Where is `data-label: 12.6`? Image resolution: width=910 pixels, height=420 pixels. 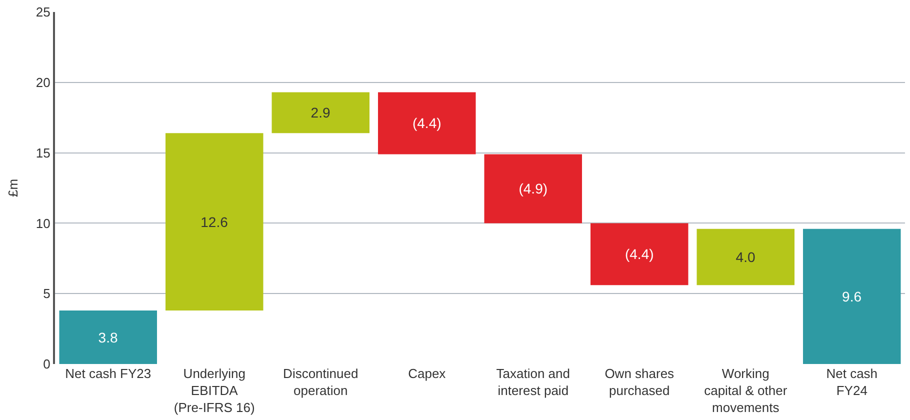 data-label: 12.6 is located at coordinates (214, 222).